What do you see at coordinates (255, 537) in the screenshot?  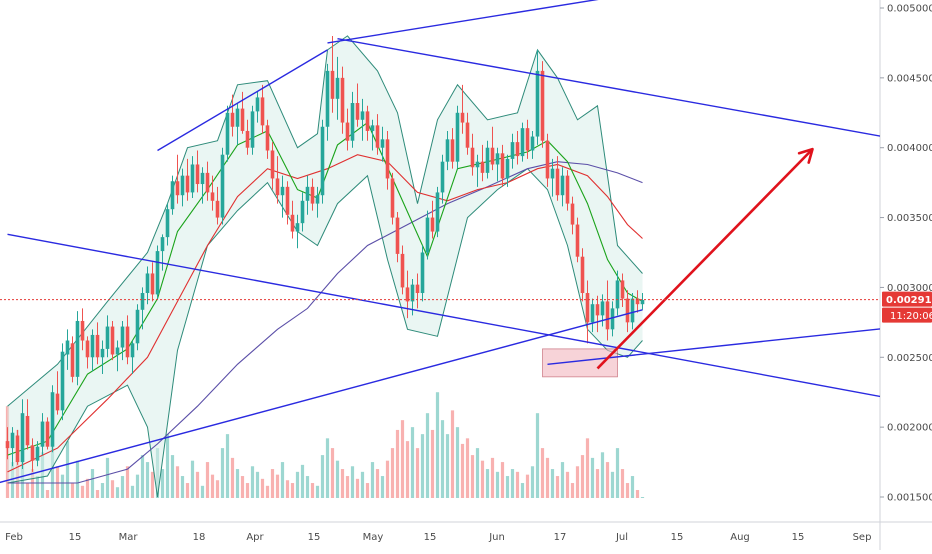 I see `time-tick-label: Apr` at bounding box center [255, 537].